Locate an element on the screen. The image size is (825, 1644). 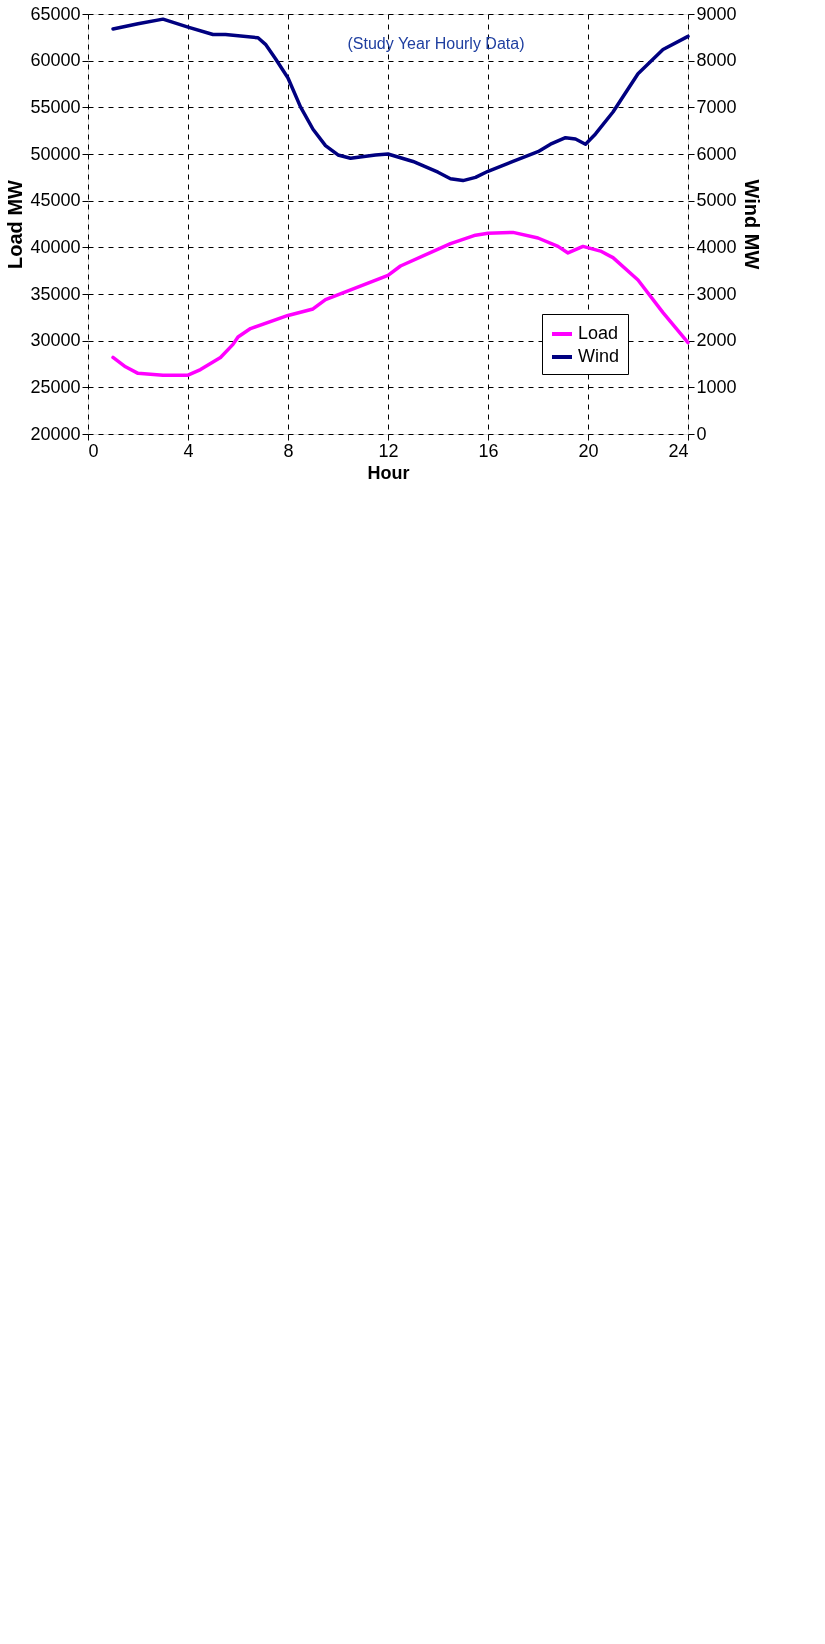
y2-axis-title: Wind MW is located at coordinates (751, 224).